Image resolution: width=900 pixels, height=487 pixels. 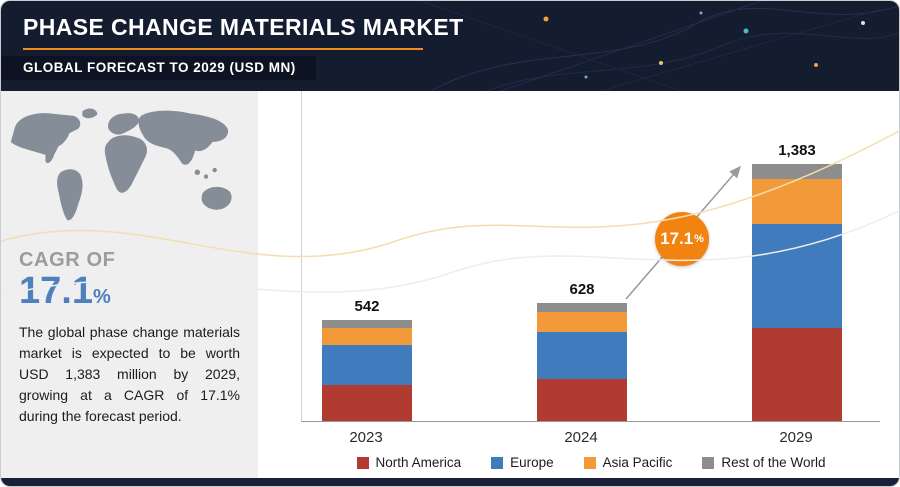 I want to click on bar-total-label-2024: 628, so click(x=582, y=289).